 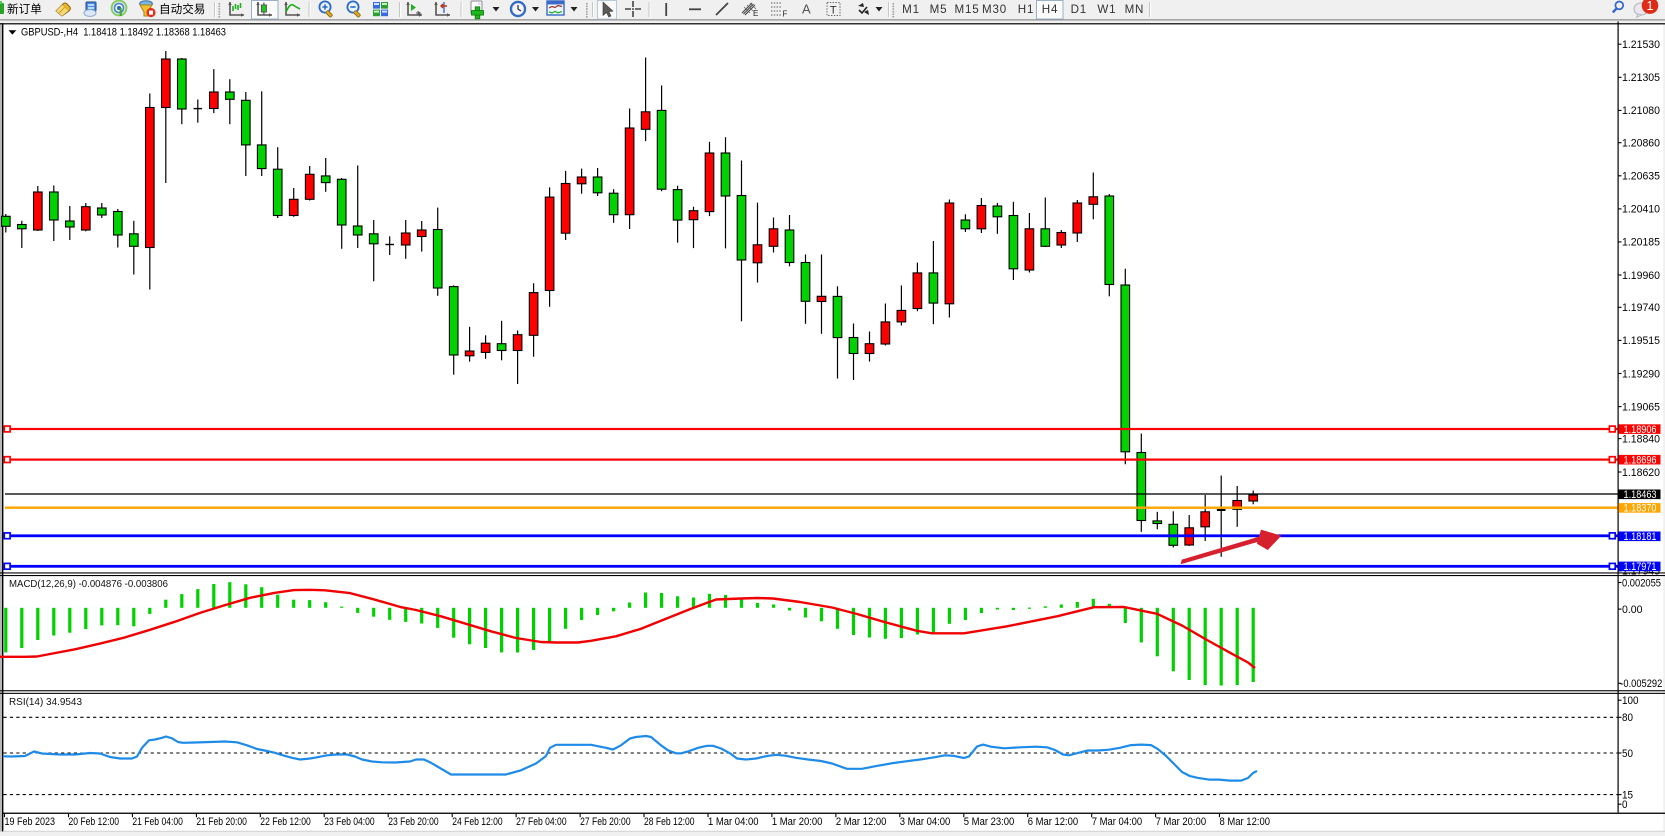 I want to click on svg-text: 24 Feb 12:00, so click(x=477, y=822).